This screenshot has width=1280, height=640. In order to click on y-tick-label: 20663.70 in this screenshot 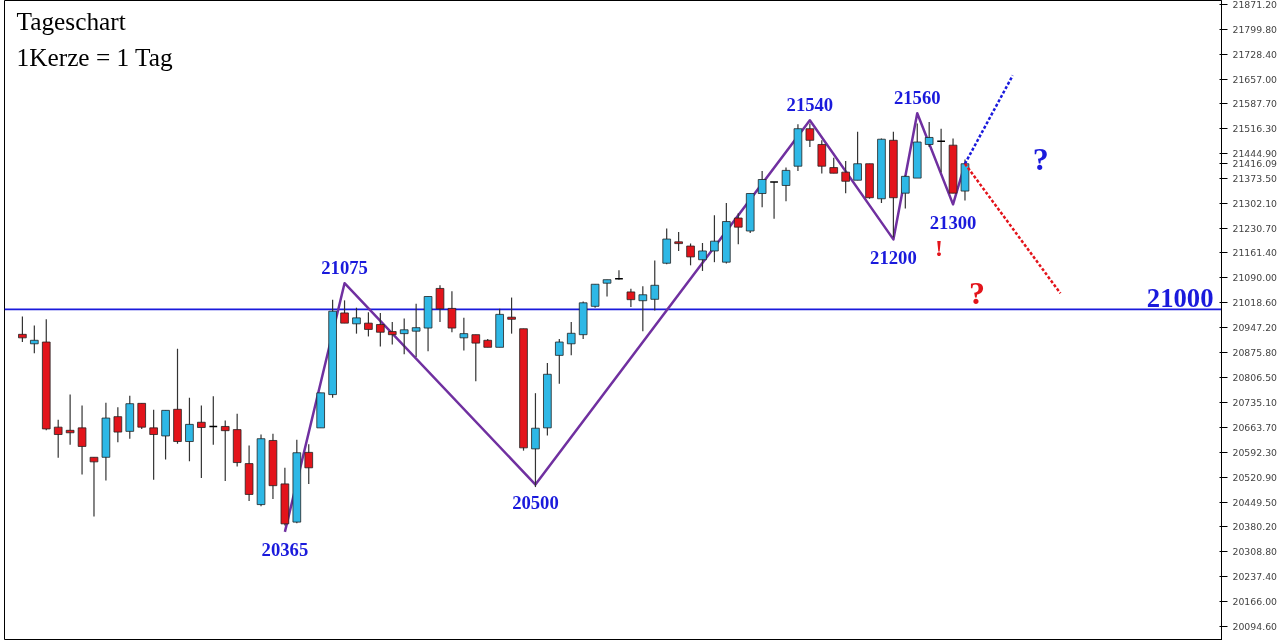, I will do `click(1255, 427)`.